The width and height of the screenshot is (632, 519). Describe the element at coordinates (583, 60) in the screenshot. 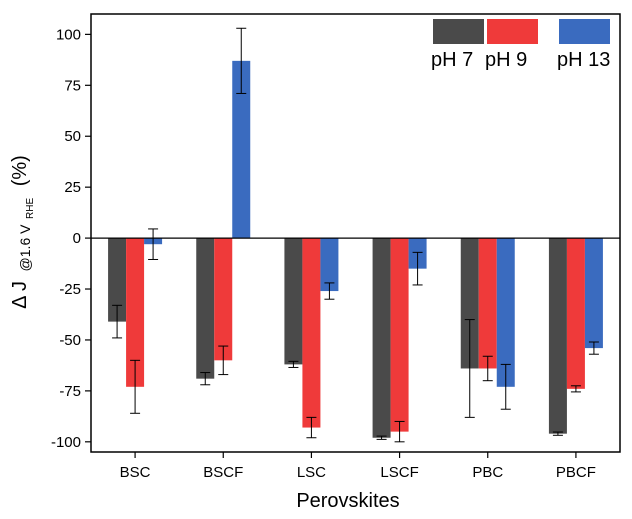

I see `legend-label: pH 13` at that location.